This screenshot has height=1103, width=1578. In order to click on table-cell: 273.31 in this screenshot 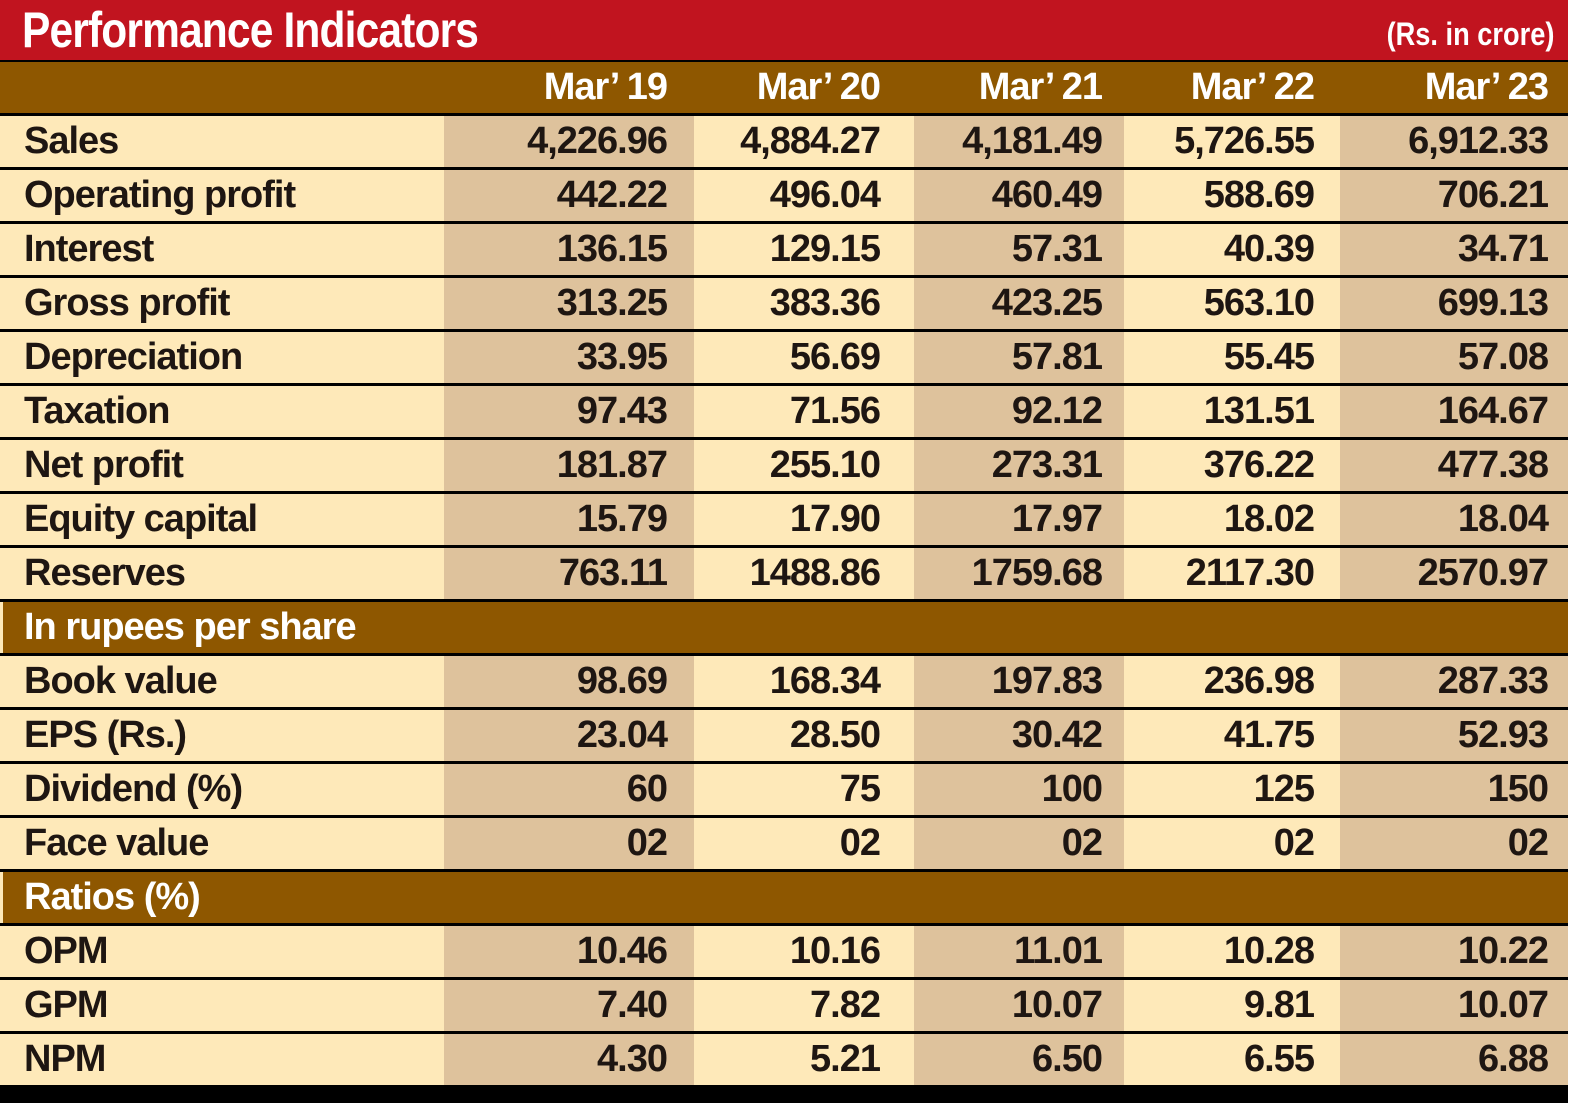, I will do `click(1019, 465)`.